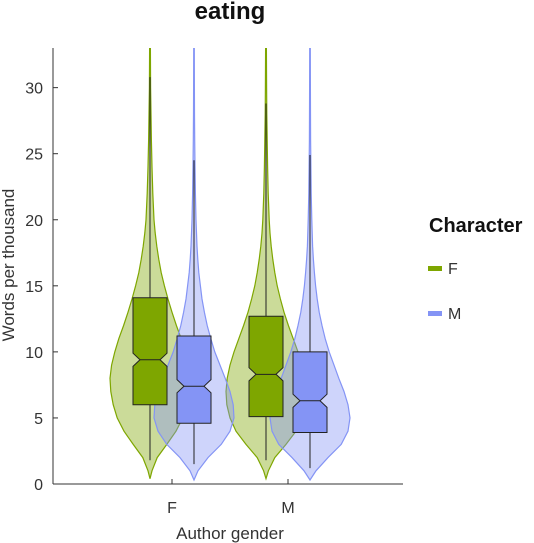  What do you see at coordinates (38, 419) in the screenshot?
I see `y-tick-label: 5` at bounding box center [38, 419].